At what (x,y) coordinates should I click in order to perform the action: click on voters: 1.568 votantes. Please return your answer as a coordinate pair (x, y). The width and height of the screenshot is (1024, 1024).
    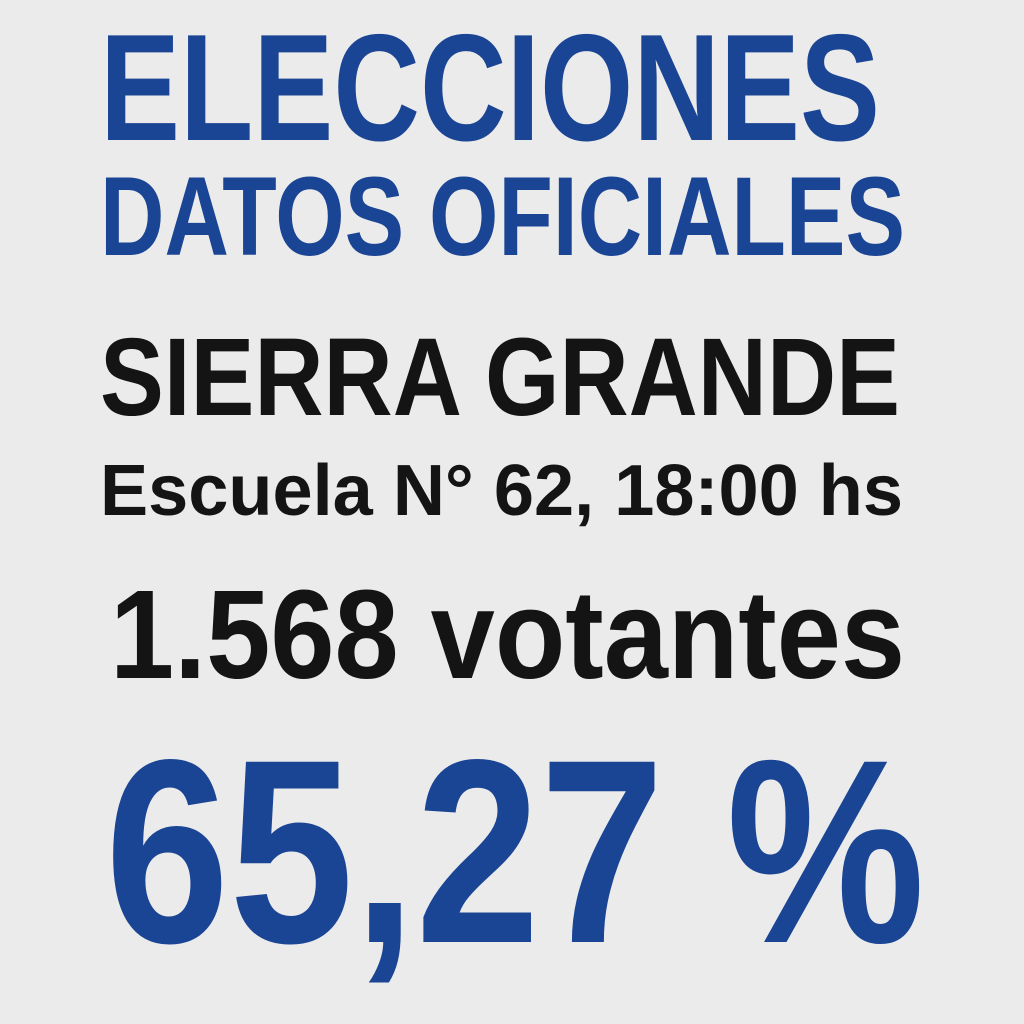
    Looking at the image, I should click on (507, 634).